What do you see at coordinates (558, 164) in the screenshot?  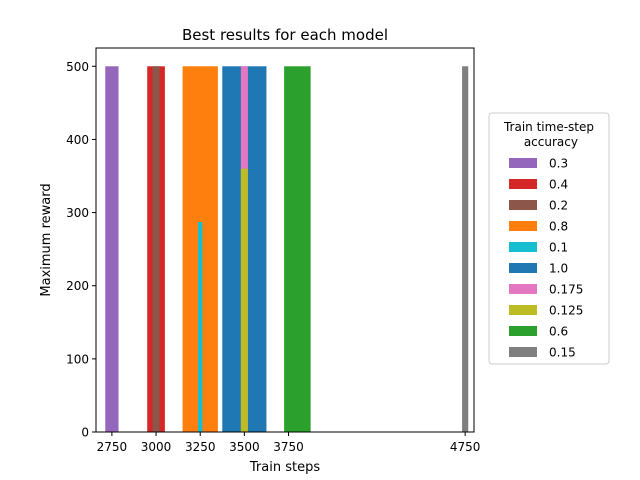 I see `legend-label: 0.3` at bounding box center [558, 164].